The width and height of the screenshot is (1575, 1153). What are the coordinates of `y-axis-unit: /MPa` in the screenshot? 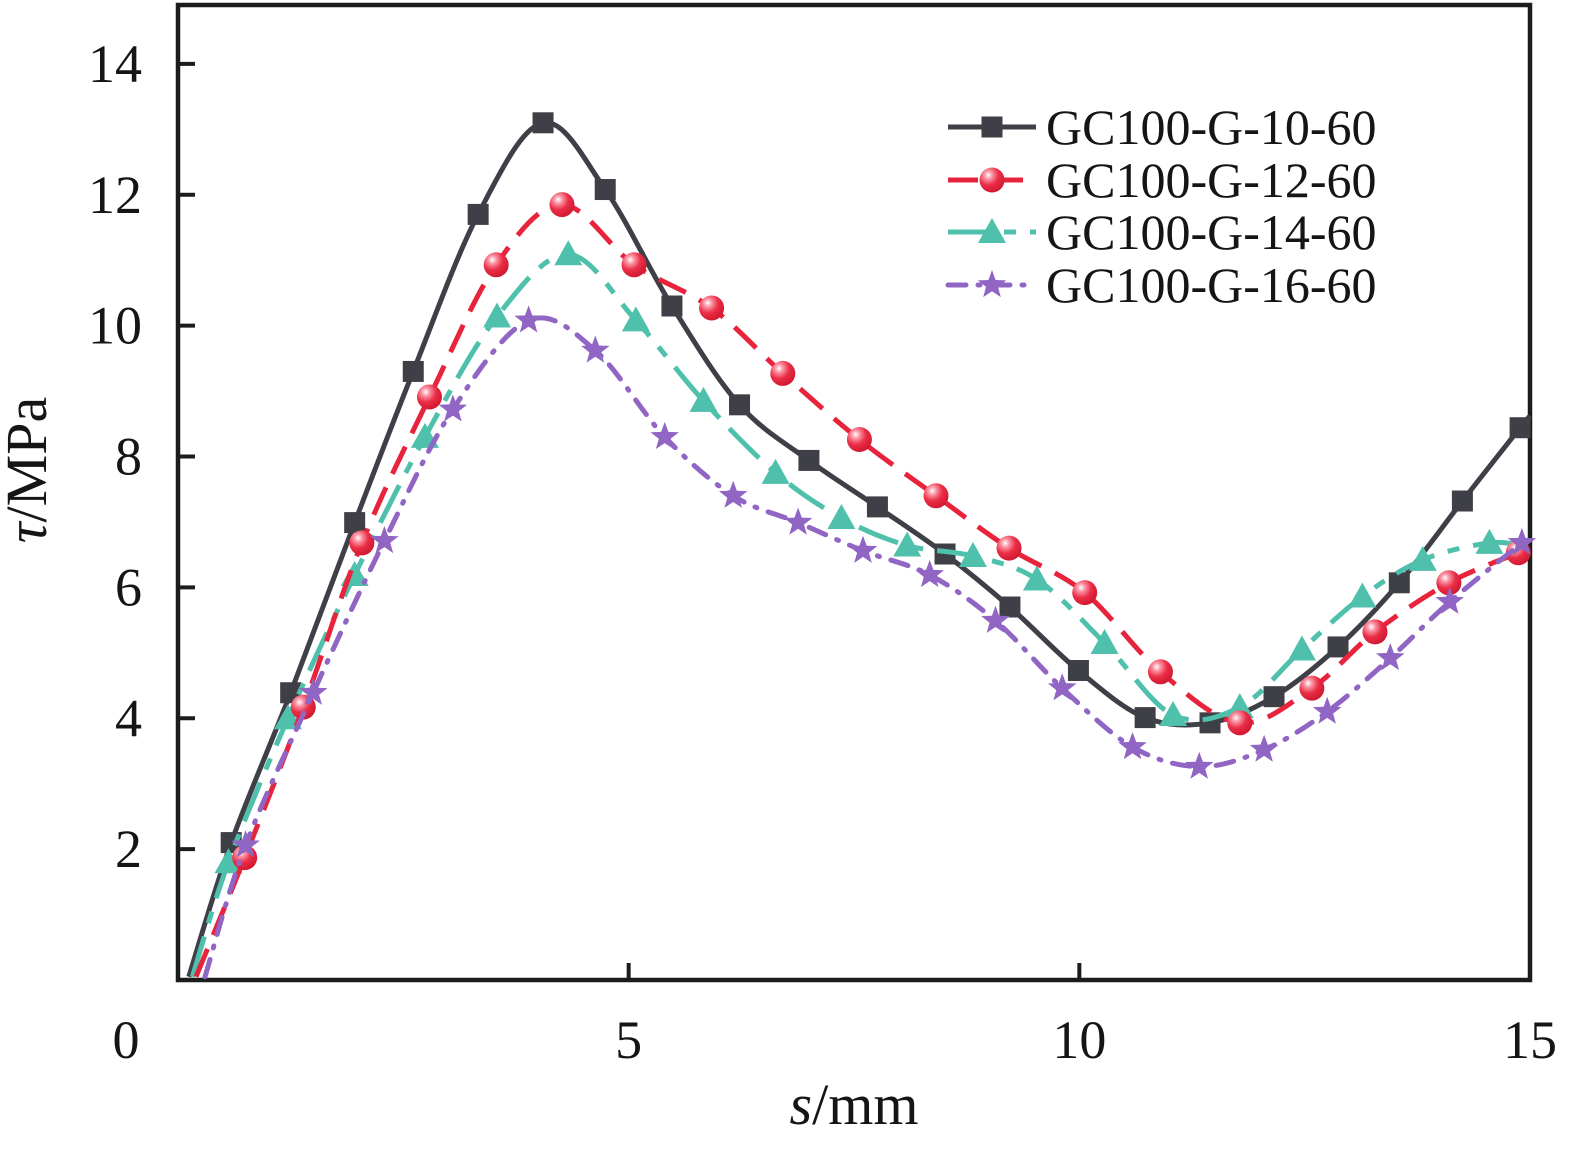 It's located at (29, 460).